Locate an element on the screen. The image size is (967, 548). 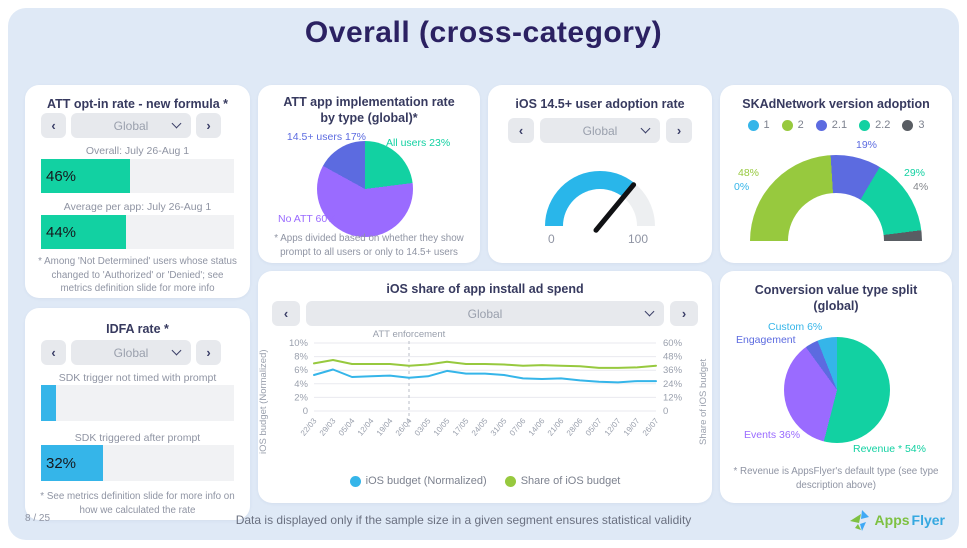
slide-title: Overall (cross-category) is located at coordinates (483, 32).